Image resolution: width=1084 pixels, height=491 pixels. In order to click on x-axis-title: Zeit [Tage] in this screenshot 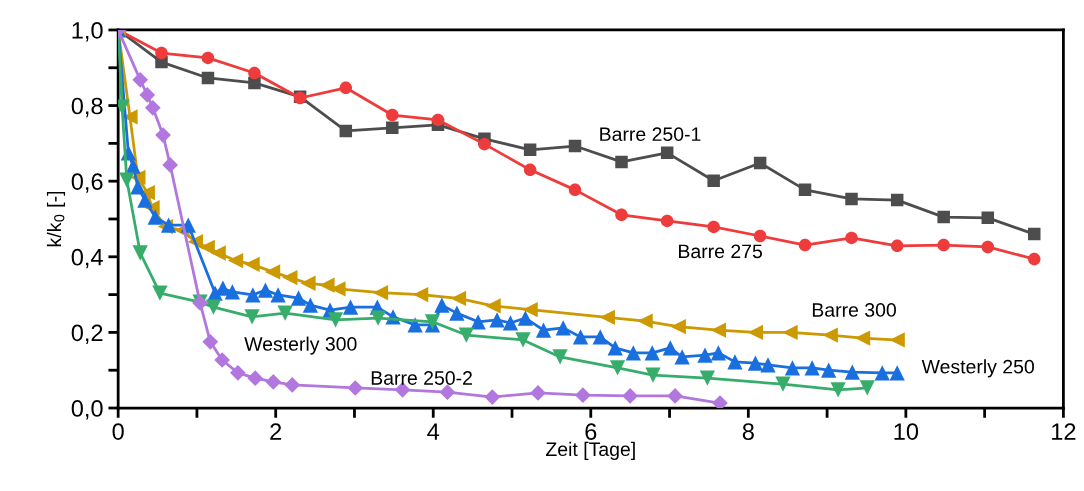, I will do `click(590, 450)`.